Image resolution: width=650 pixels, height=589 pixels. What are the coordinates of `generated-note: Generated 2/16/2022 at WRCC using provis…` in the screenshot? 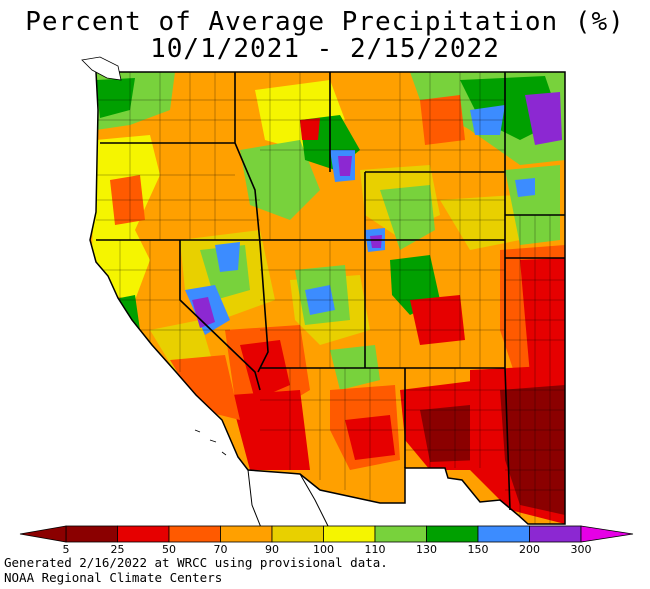 It's located at (196, 562).